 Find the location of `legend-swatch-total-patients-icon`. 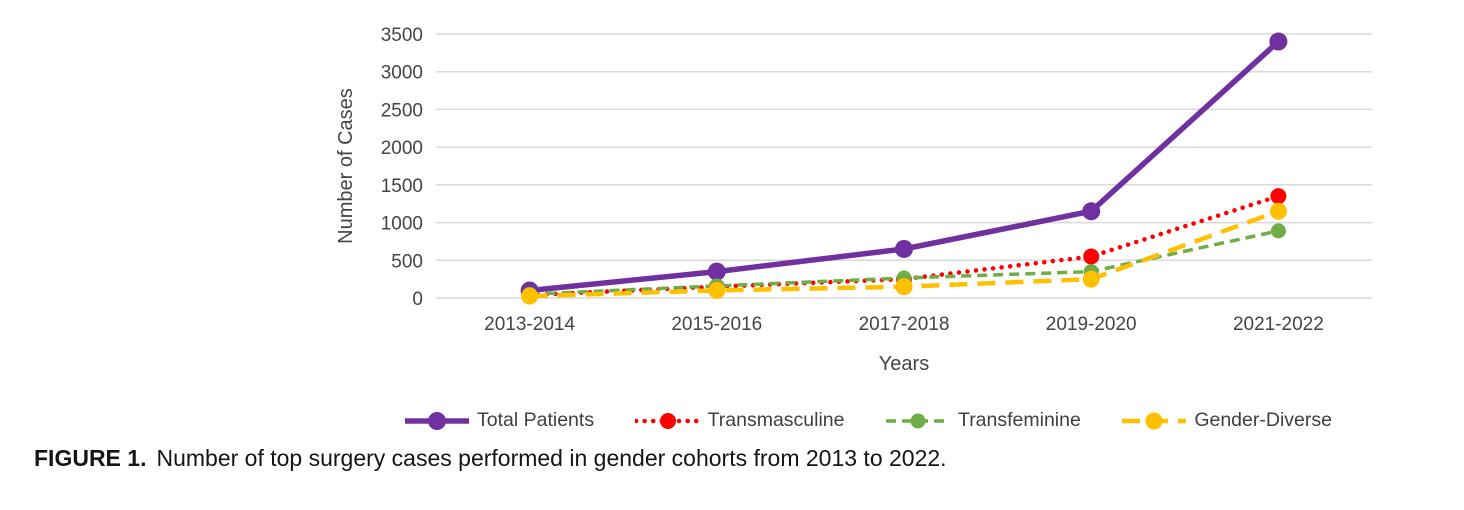

legend-swatch-total-patients-icon is located at coordinates (437, 420).